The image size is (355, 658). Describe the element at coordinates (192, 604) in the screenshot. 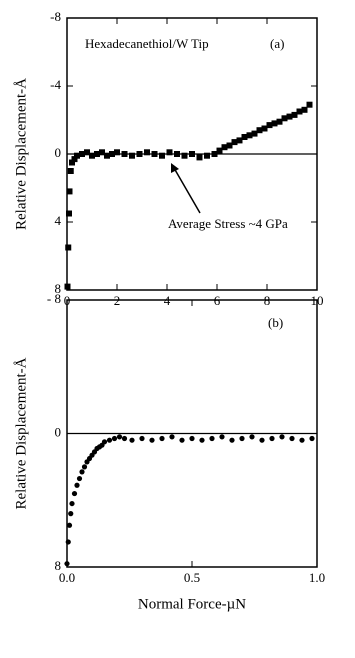

I see `x-axis-label: Normal Force-µN` at that location.